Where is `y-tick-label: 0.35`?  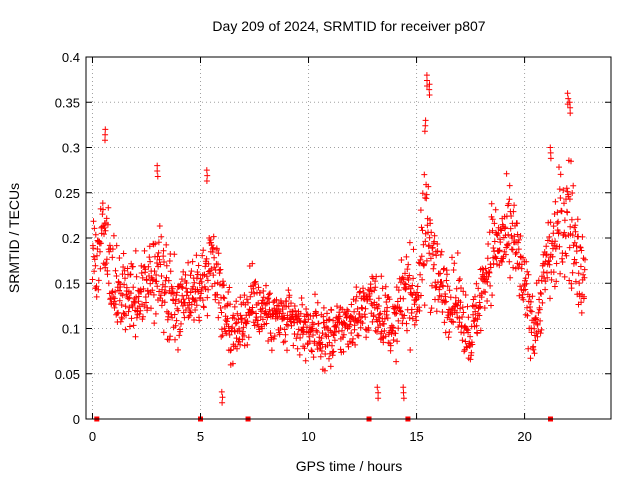
y-tick-label: 0.35 is located at coordinates (67, 102).